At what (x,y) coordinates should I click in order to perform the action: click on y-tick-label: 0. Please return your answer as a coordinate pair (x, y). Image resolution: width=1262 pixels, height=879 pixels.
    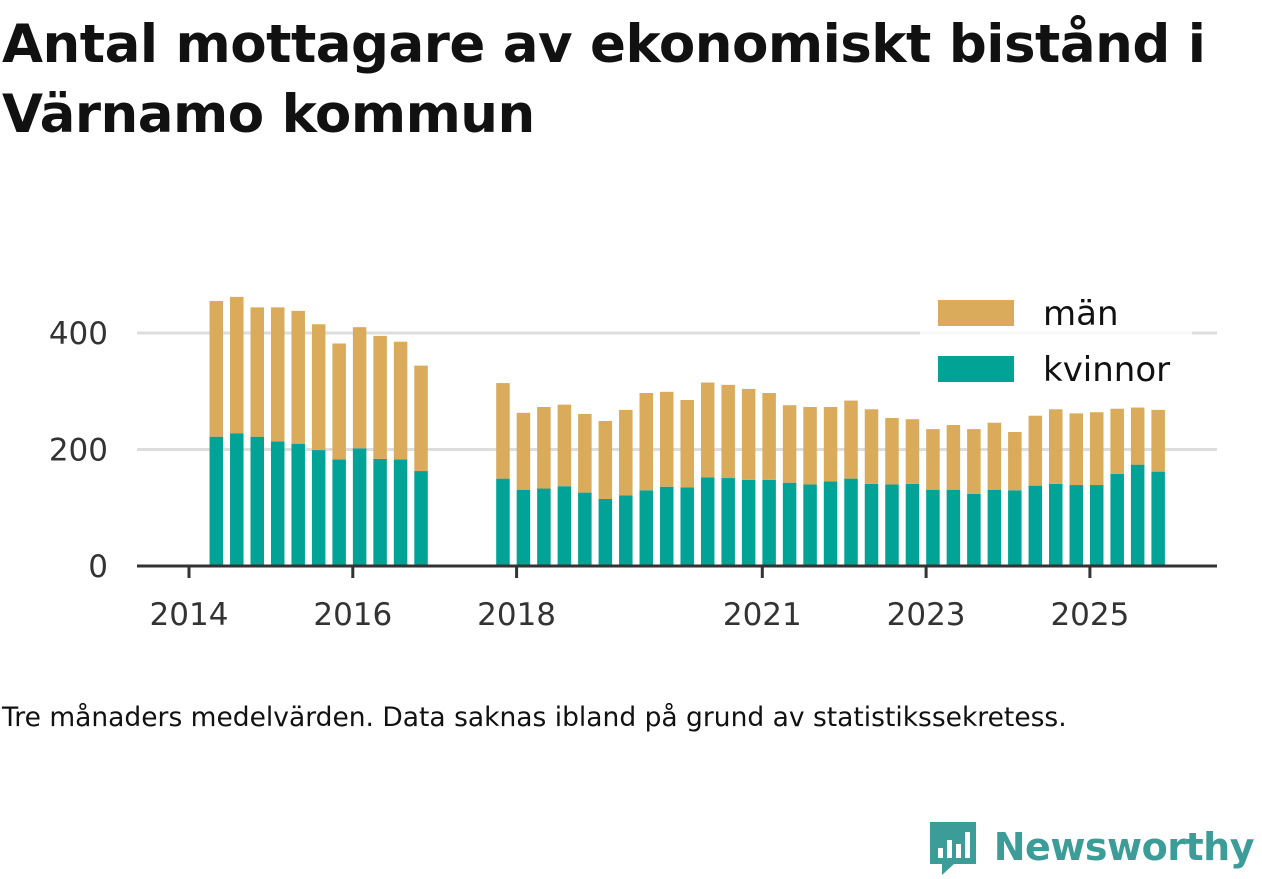
    Looking at the image, I should click on (98, 567).